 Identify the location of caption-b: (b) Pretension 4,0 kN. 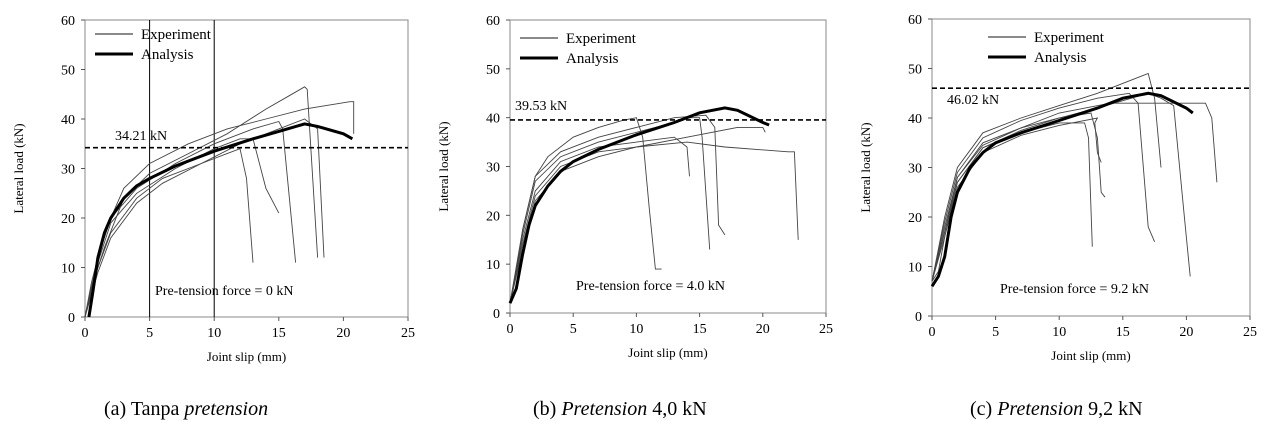
(620, 409).